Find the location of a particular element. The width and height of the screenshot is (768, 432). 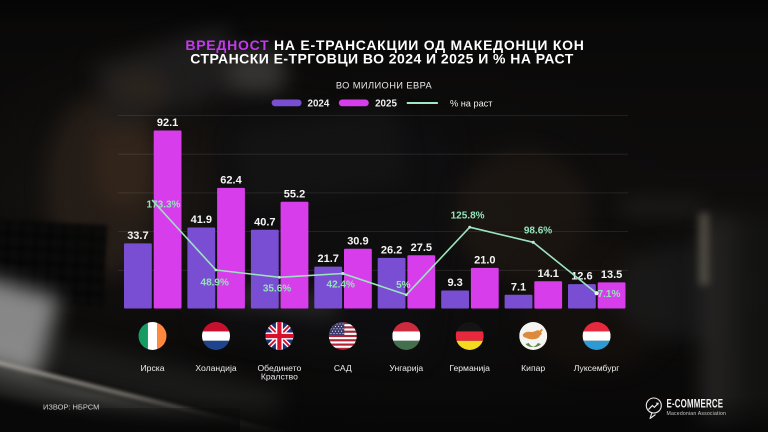

svg-text: E-COMMERCE is located at coordinates (695, 404).